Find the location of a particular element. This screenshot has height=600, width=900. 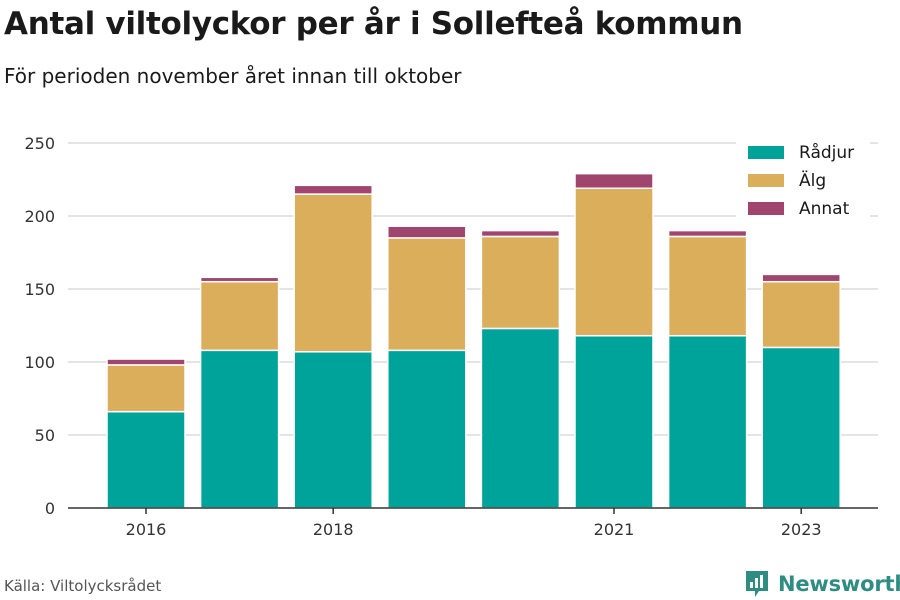

y-tick-label: 150 is located at coordinates (39, 289).